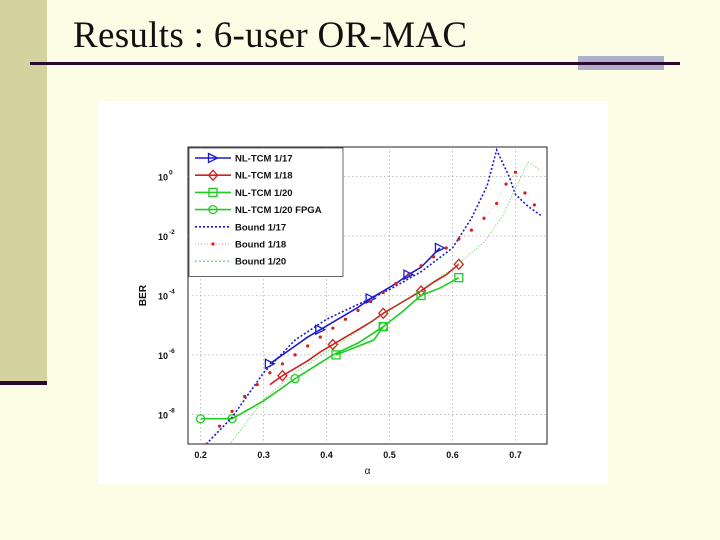 The image size is (720, 540). I want to click on title-rule, so click(355, 63).